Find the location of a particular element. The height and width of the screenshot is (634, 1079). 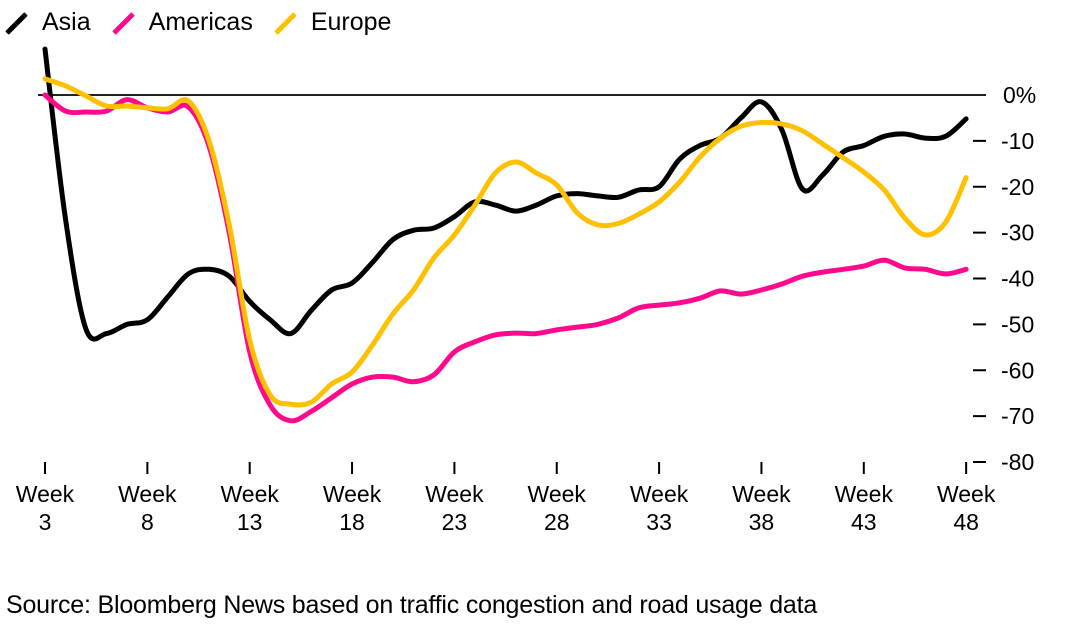

legend-item-asia: Asia is located at coordinates (48, 22).